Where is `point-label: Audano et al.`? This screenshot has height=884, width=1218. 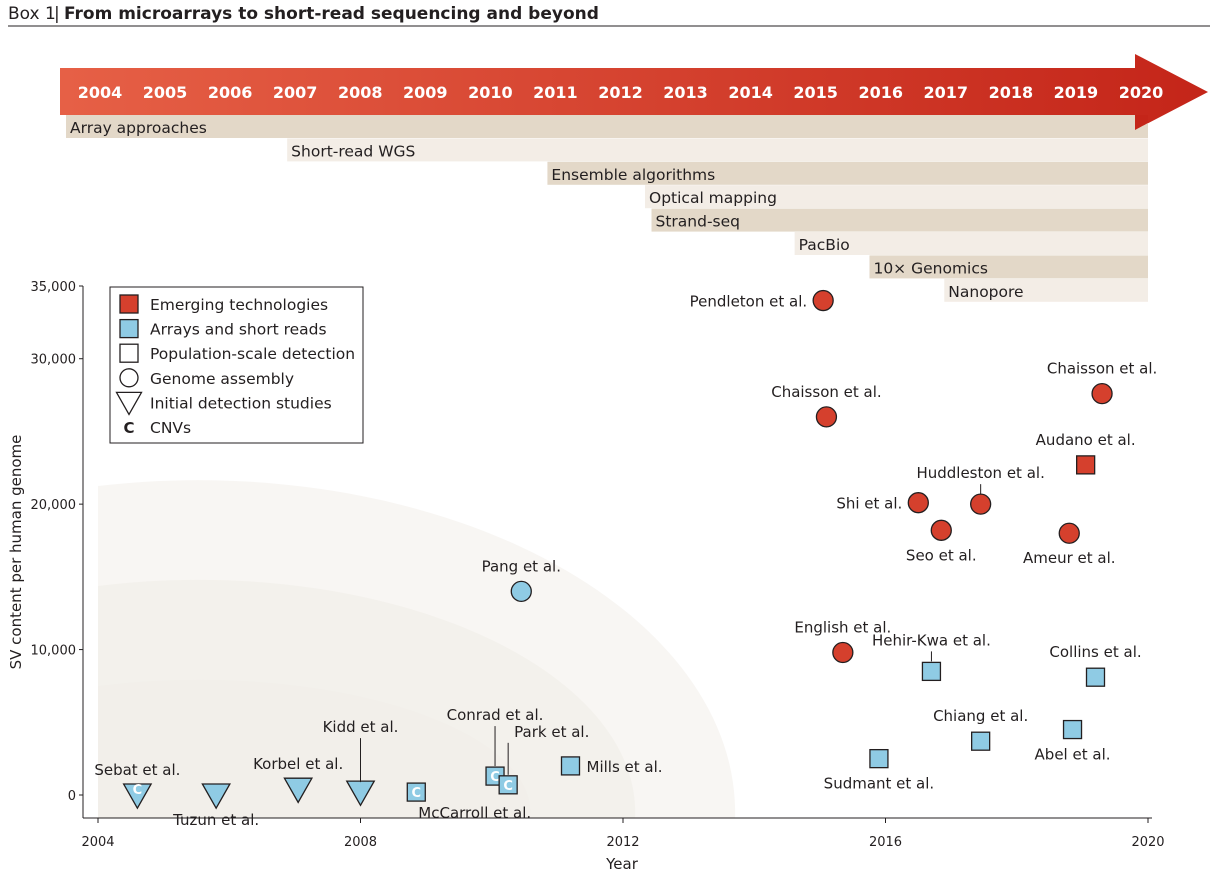
point-label: Audano et al. is located at coordinates (1086, 440).